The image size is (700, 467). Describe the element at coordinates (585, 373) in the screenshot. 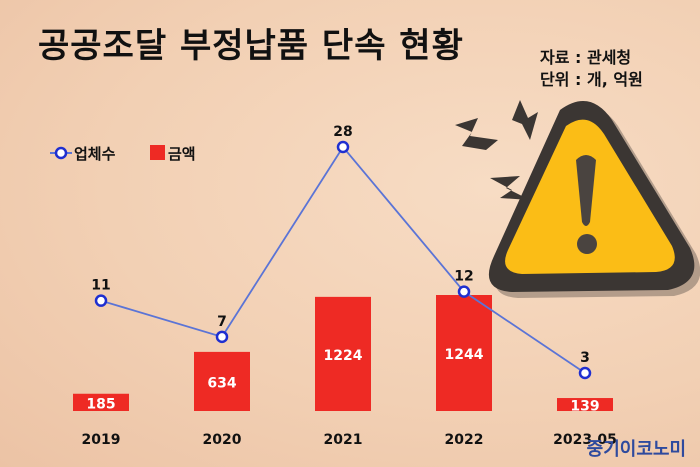

I see `point-2023.05` at that location.